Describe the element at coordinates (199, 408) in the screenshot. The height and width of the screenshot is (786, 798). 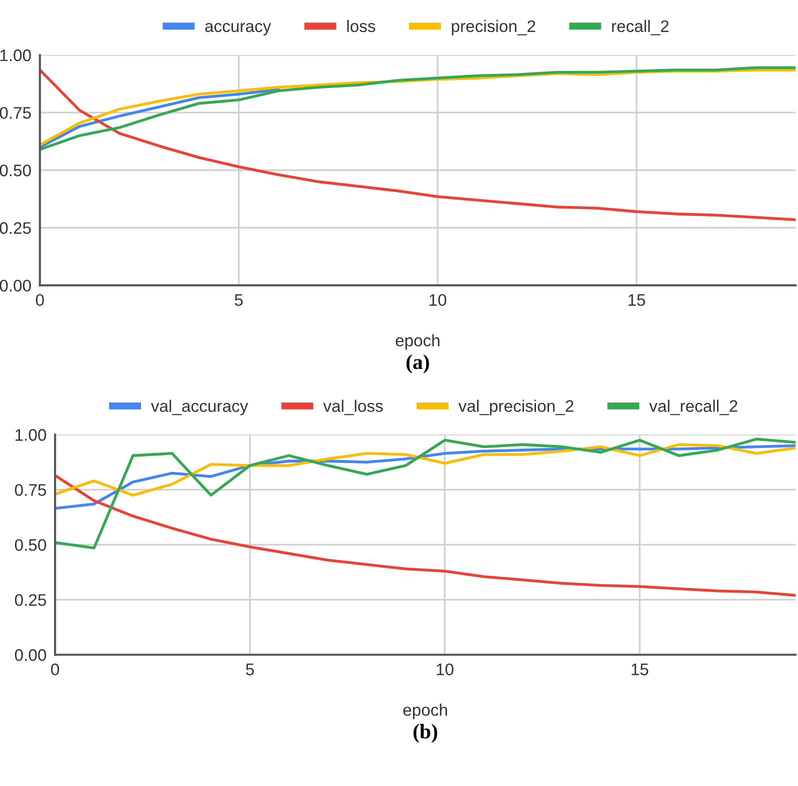
I see `legend-label: val_accuracy` at that location.